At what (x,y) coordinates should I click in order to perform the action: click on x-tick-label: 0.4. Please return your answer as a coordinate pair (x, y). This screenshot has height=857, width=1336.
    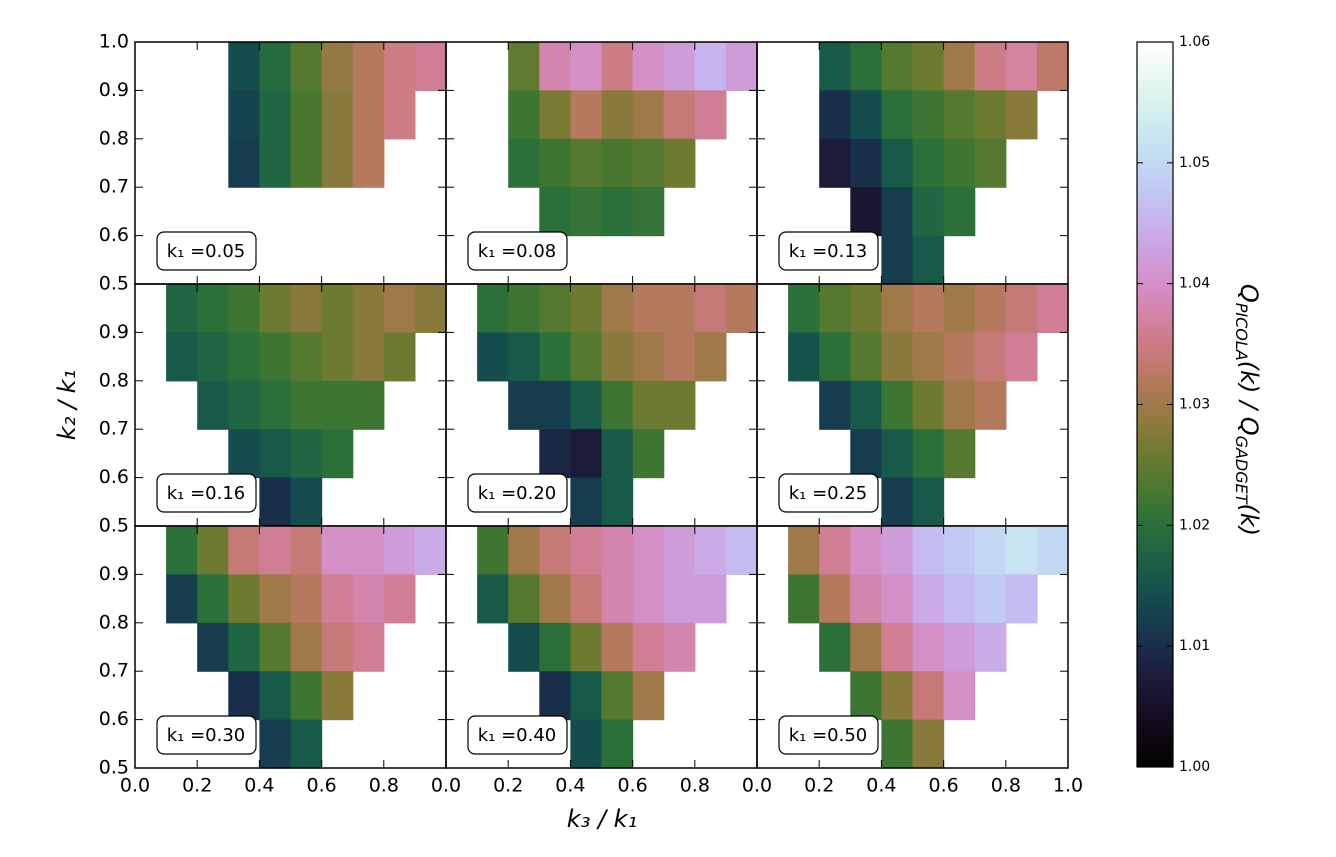
    Looking at the image, I should click on (570, 786).